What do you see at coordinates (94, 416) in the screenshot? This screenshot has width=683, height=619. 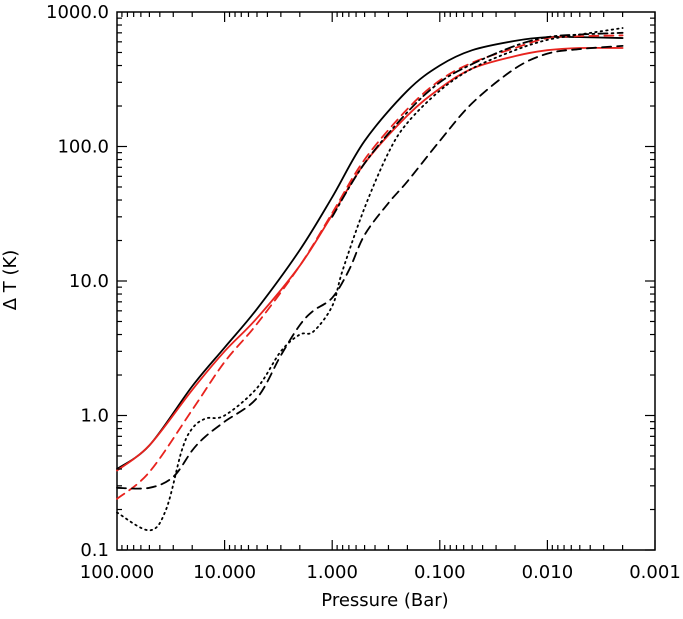 I see `y-tick-label: 1.0` at bounding box center [94, 416].